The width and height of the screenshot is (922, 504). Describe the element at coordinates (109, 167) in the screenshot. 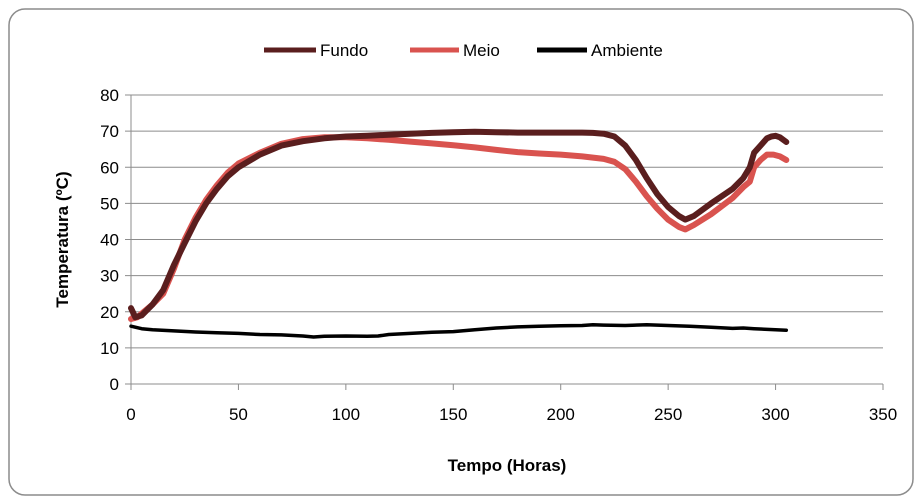

I see `y-tick-label: 60` at that location.